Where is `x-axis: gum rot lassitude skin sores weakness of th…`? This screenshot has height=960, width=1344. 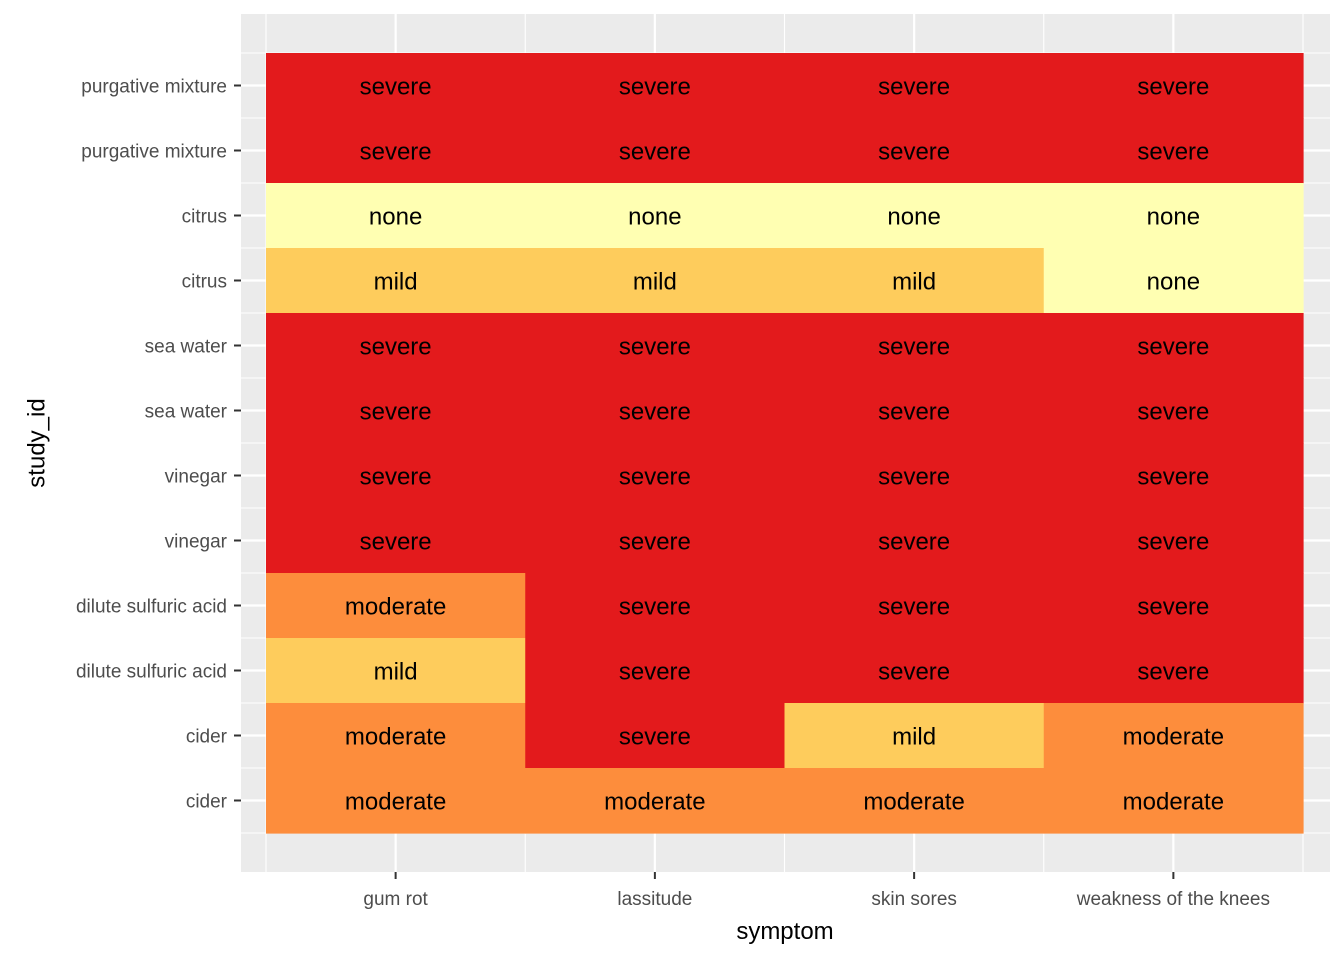 x-axis: gum rot lassitude skin sores weakness of th… is located at coordinates (816, 891).